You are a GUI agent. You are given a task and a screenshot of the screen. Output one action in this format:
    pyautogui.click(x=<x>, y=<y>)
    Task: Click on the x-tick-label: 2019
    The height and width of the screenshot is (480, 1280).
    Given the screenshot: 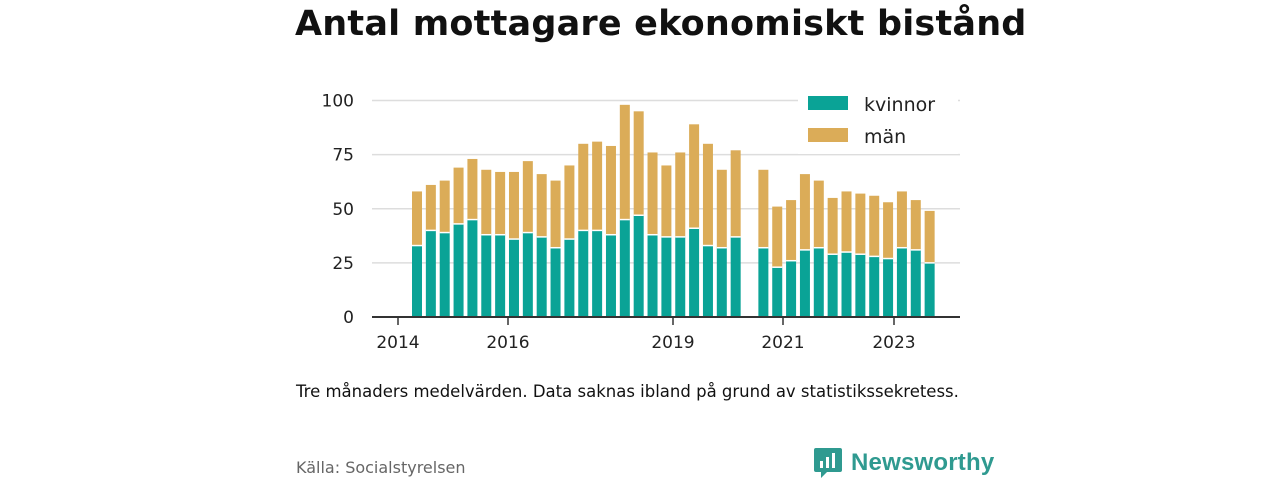 What is the action you would take?
    pyautogui.click(x=672, y=343)
    